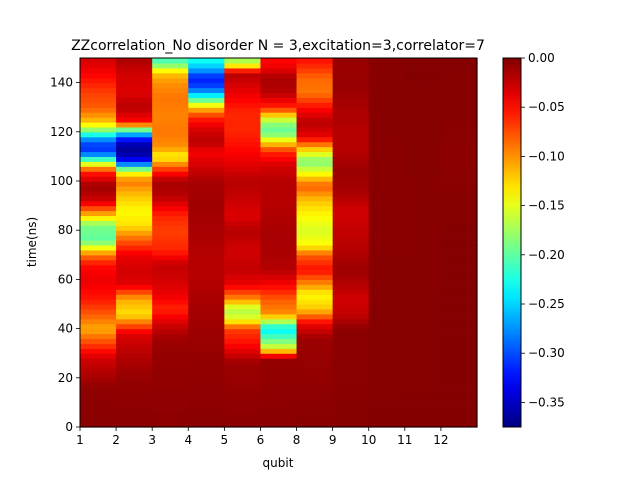 This screenshot has height=480, width=640. Describe the element at coordinates (368, 440) in the screenshot. I see `x-tick-label: 10` at that location.